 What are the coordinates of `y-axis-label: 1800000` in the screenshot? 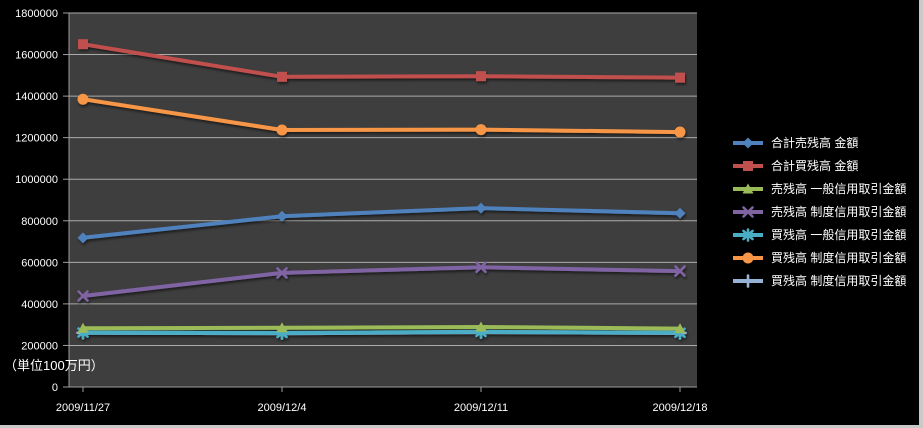 It's located at (36, 14).